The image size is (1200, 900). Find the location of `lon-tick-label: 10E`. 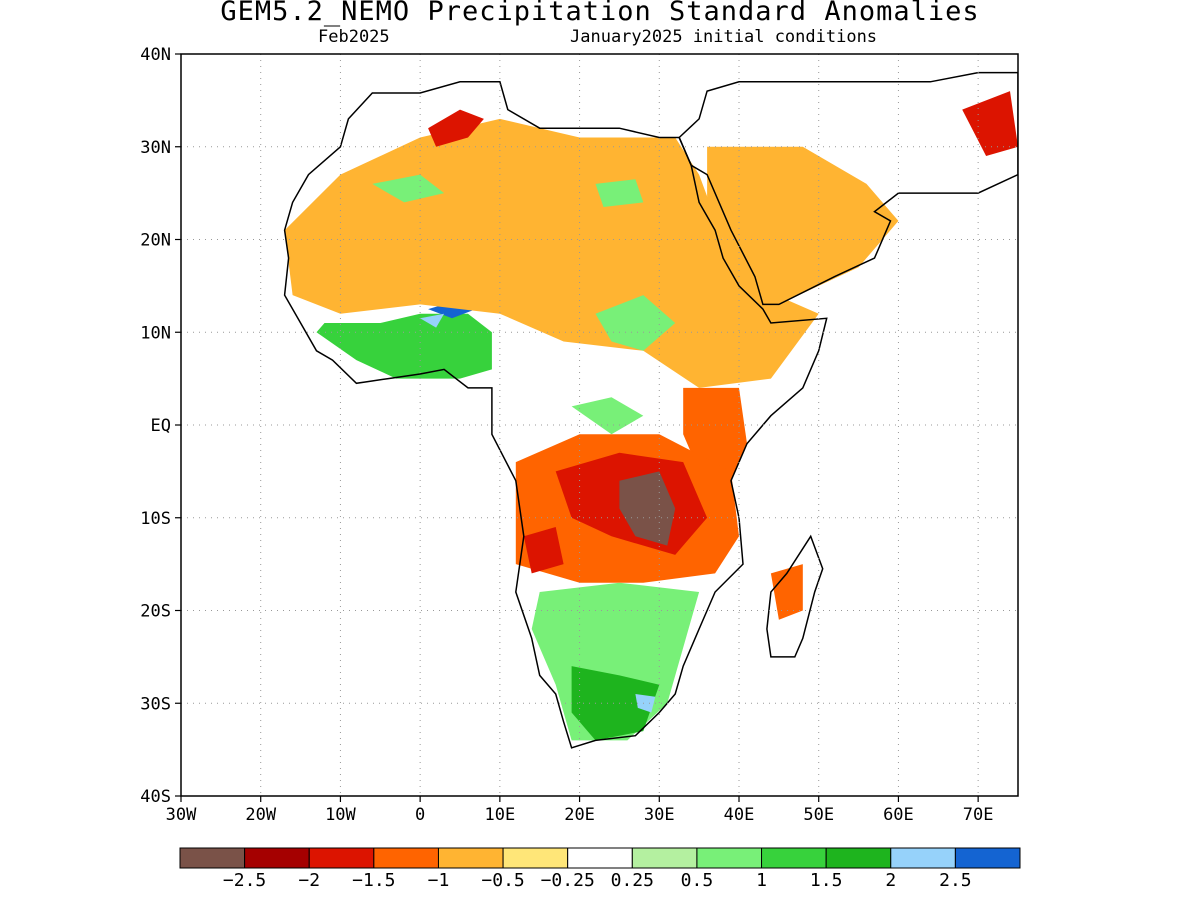

lon-tick-label: 10E is located at coordinates (499, 815).